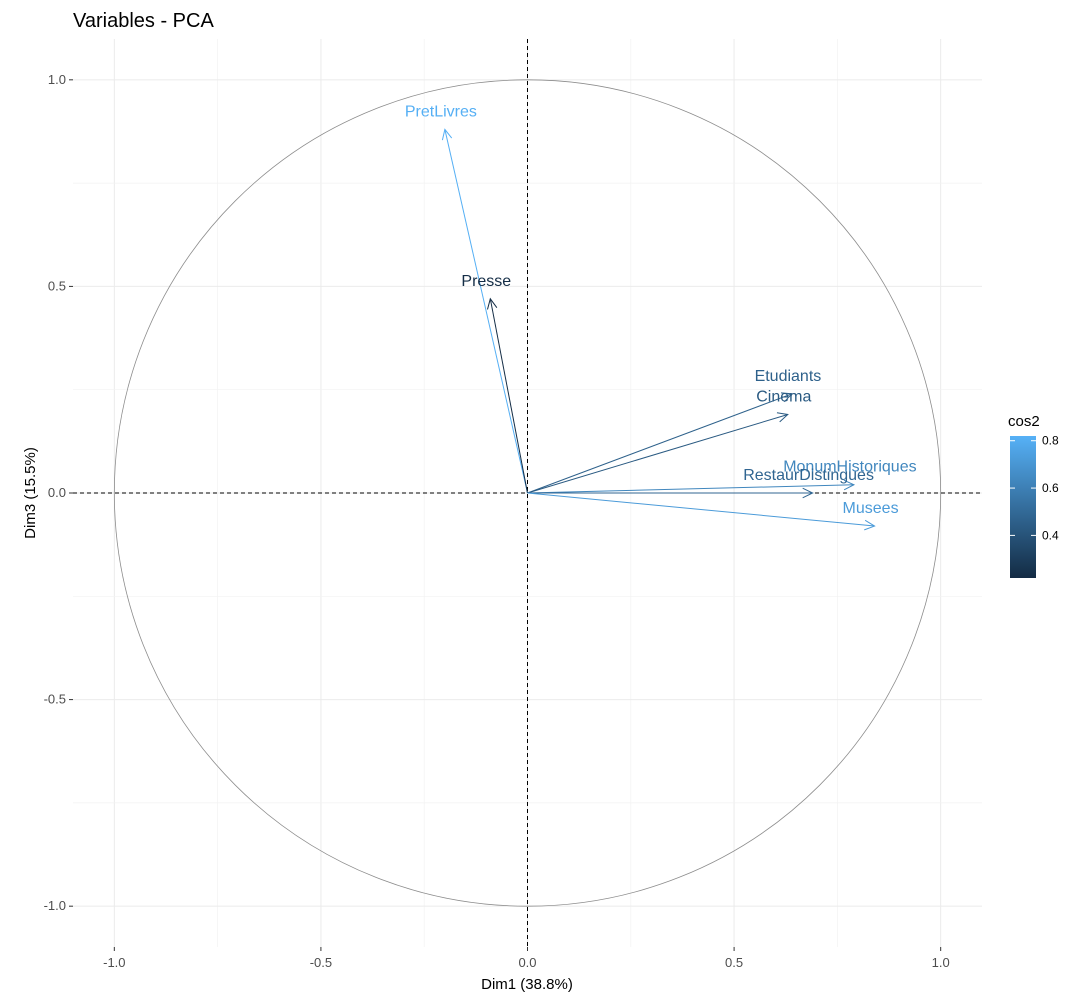 This screenshot has width=1086, height=1002. What do you see at coordinates (321, 962) in the screenshot?
I see `x-tick-label: -0.5` at bounding box center [321, 962].